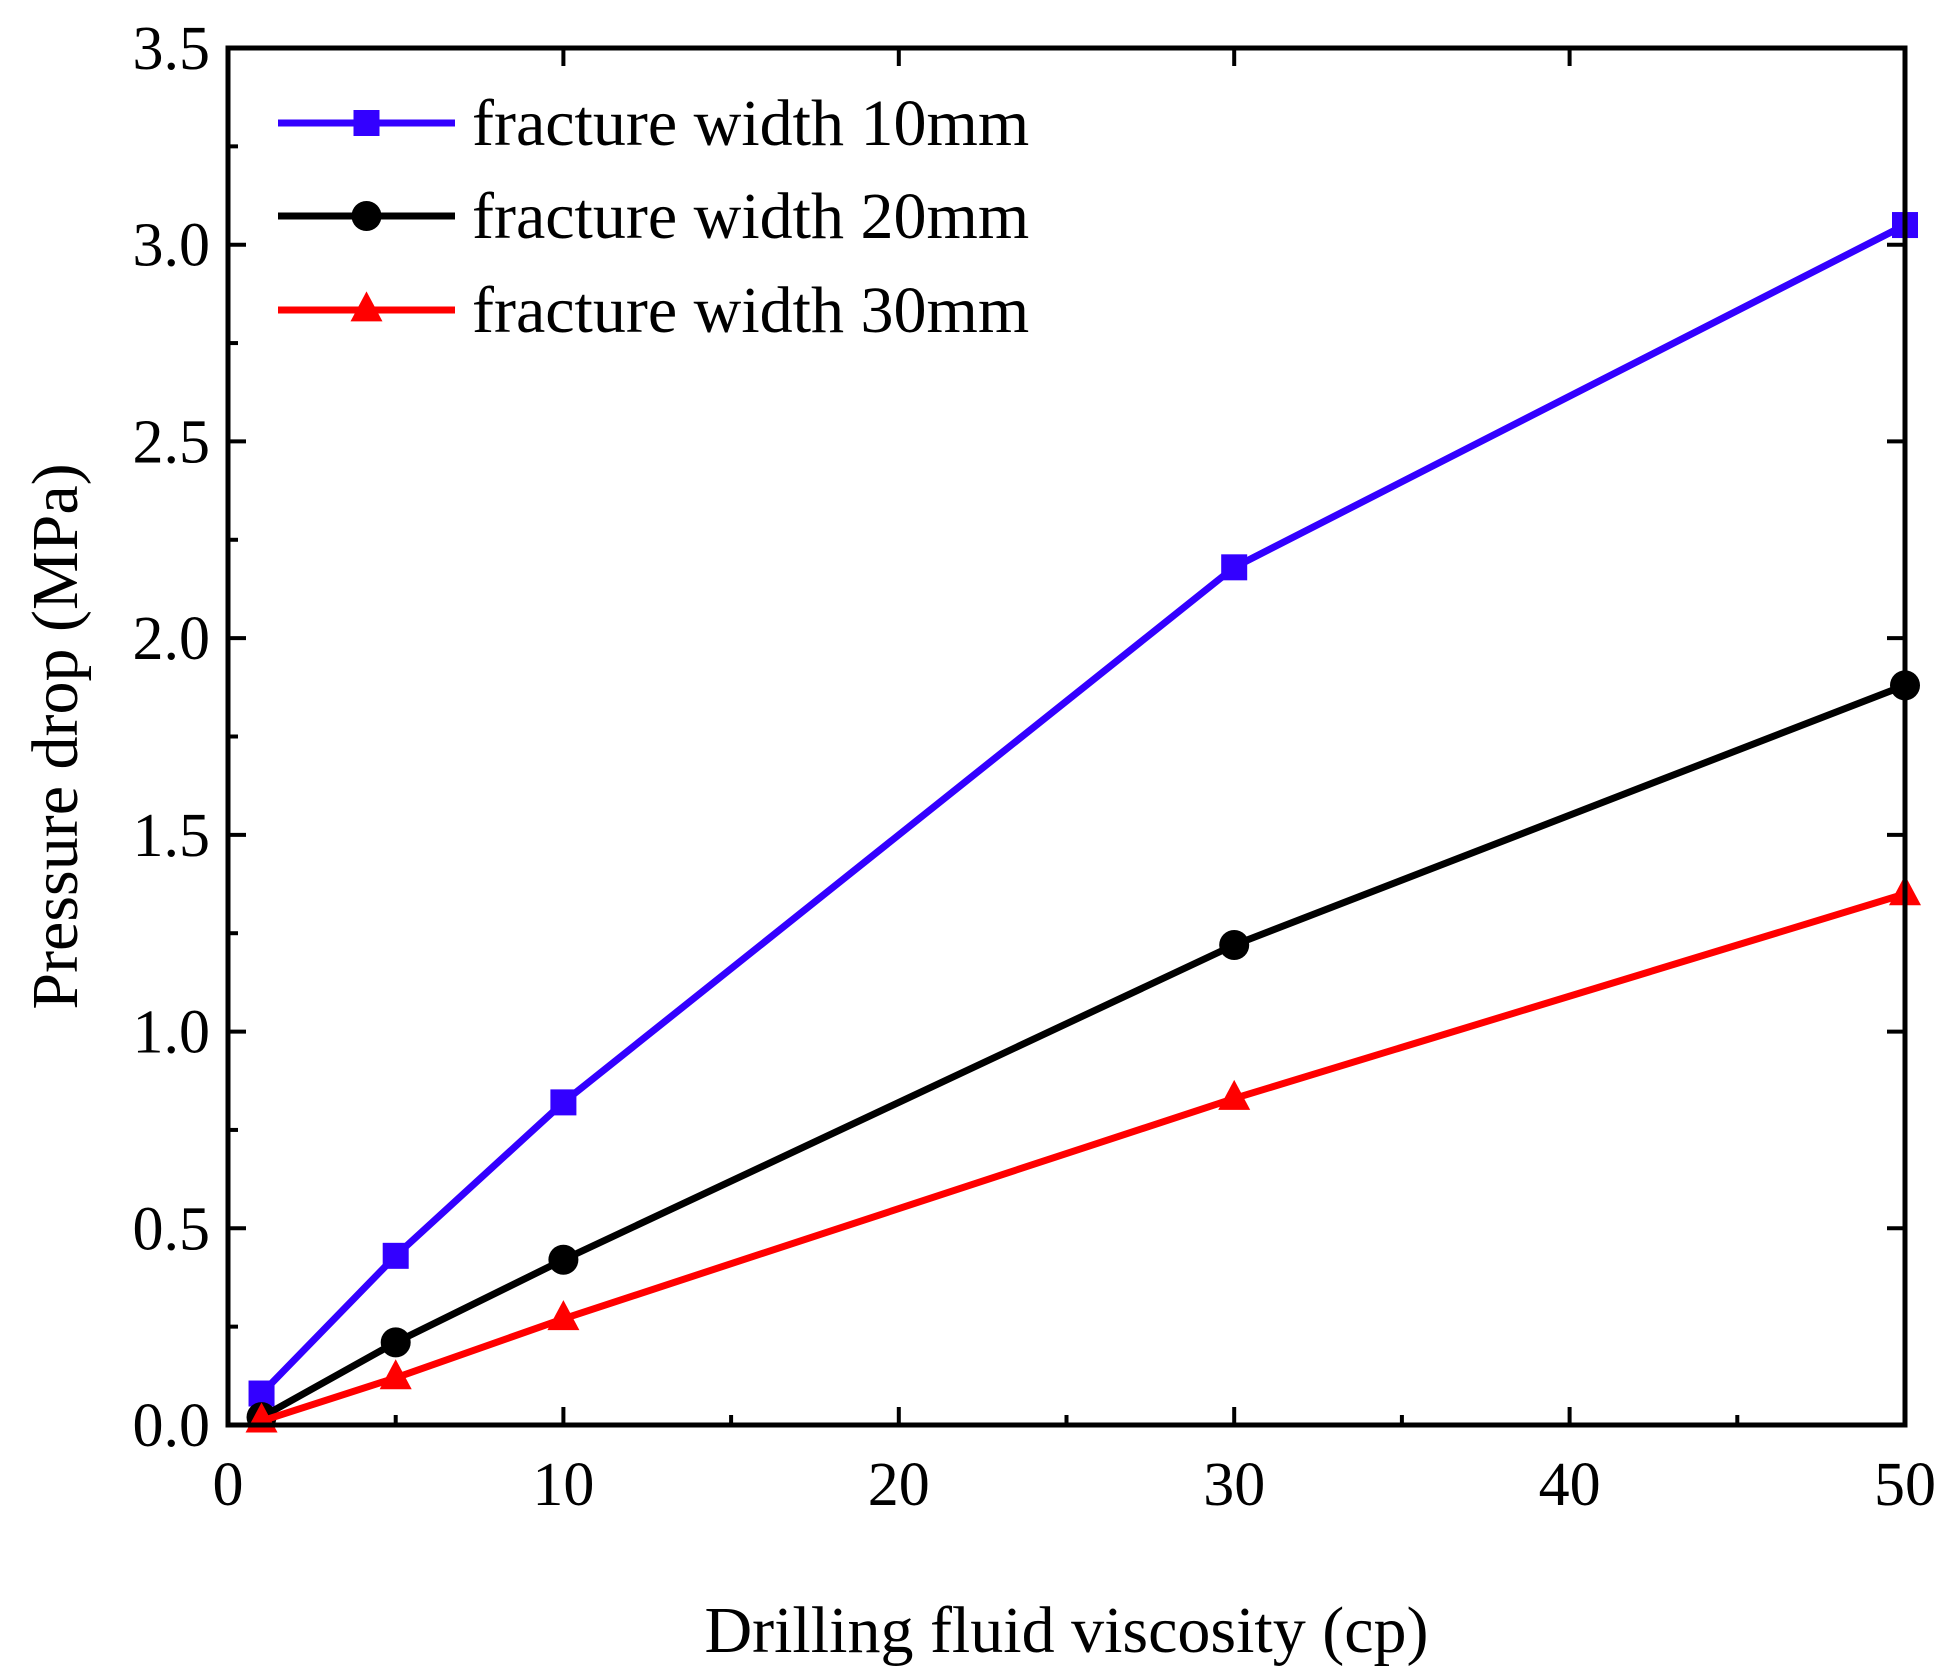 The width and height of the screenshot is (1959, 1679). What do you see at coordinates (172, 246) in the screenshot?
I see `y-tick-label: 3.0` at bounding box center [172, 246].